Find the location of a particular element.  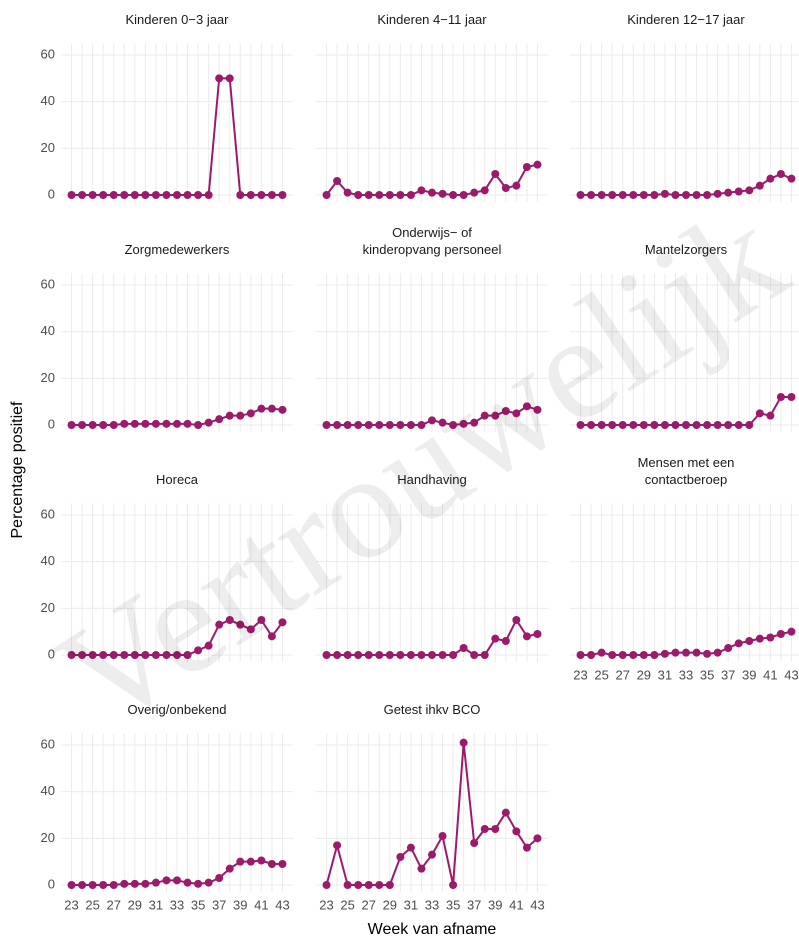

x-tick-label: 31 is located at coordinates (156, 904).